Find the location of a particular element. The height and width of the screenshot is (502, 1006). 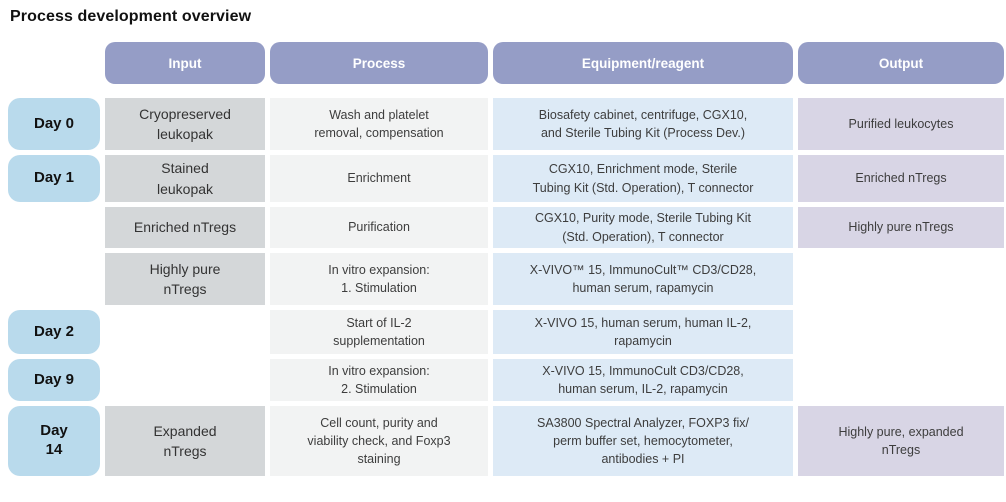

output-cell: Highly pure nTregs is located at coordinates (901, 227).